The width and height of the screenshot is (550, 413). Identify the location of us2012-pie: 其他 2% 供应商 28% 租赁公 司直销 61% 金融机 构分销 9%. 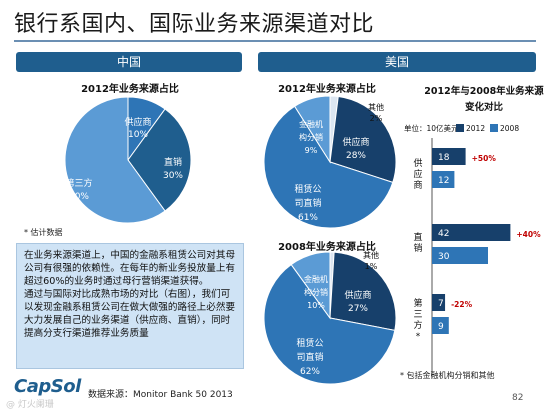
(330, 162).